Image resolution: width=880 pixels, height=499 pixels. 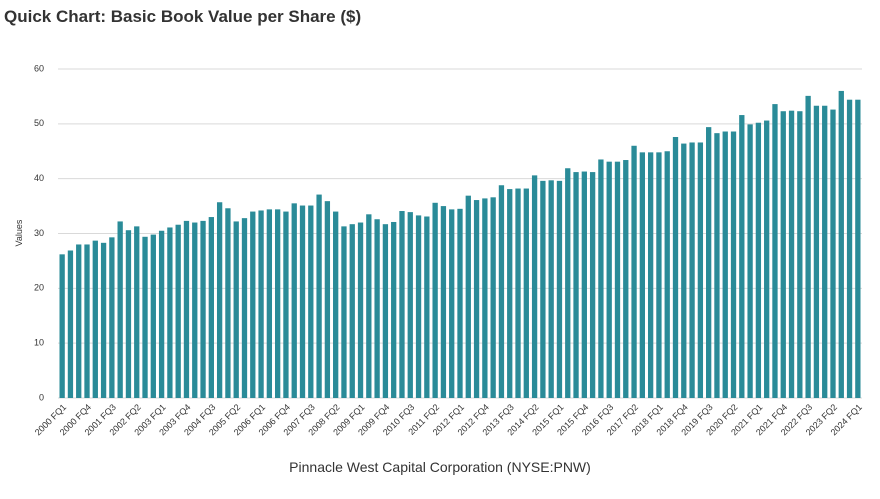 I want to click on y-tick-label: 10, so click(x=39, y=343).